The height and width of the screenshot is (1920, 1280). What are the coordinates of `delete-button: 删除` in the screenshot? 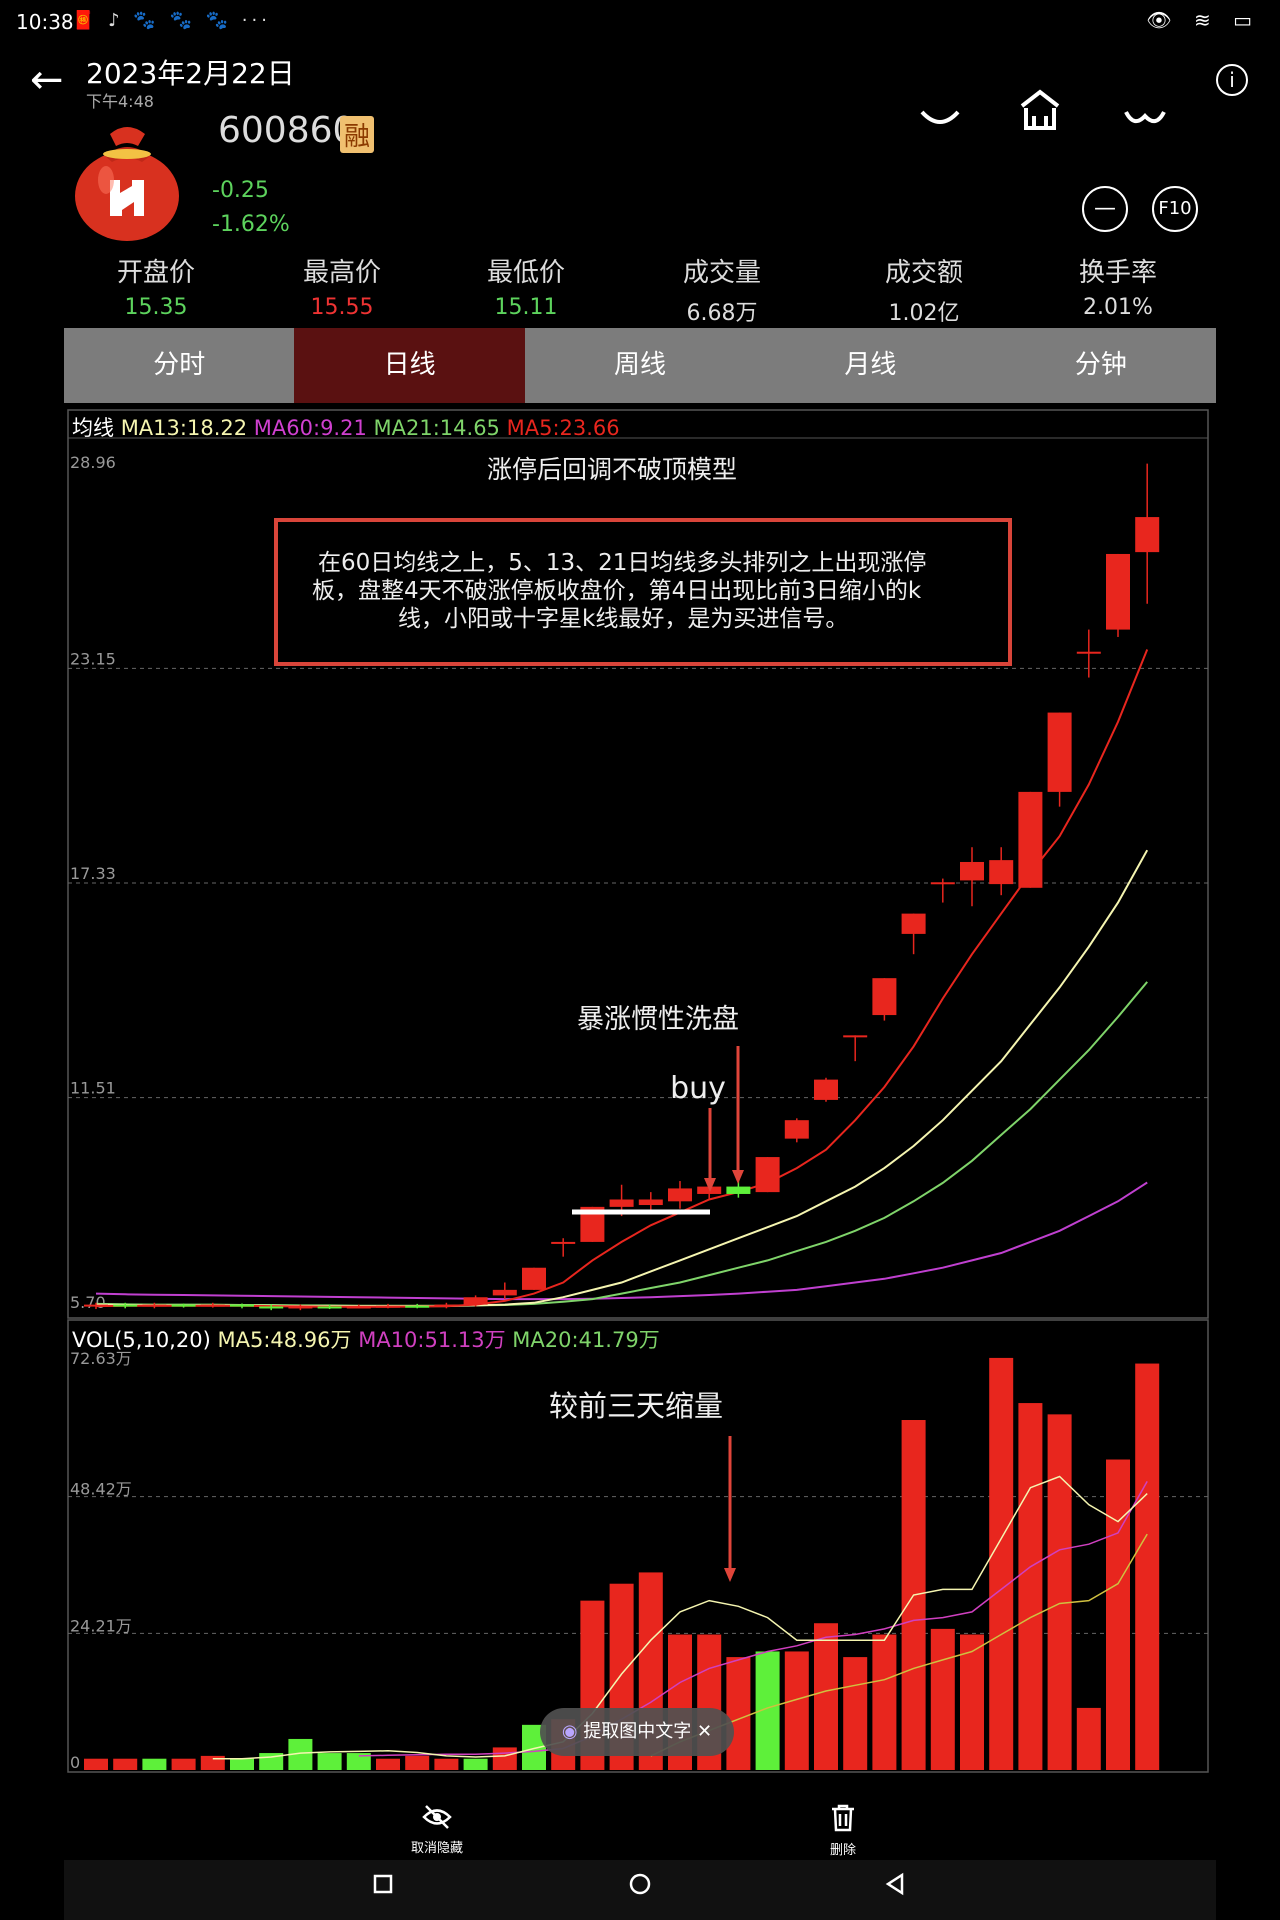 It's located at (843, 1831).